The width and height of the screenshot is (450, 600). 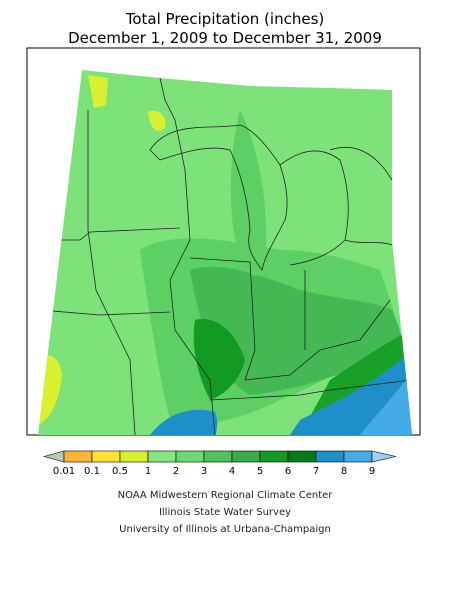 What do you see at coordinates (314, 208) in the screenshot?
I see `michigan-shore` at bounding box center [314, 208].